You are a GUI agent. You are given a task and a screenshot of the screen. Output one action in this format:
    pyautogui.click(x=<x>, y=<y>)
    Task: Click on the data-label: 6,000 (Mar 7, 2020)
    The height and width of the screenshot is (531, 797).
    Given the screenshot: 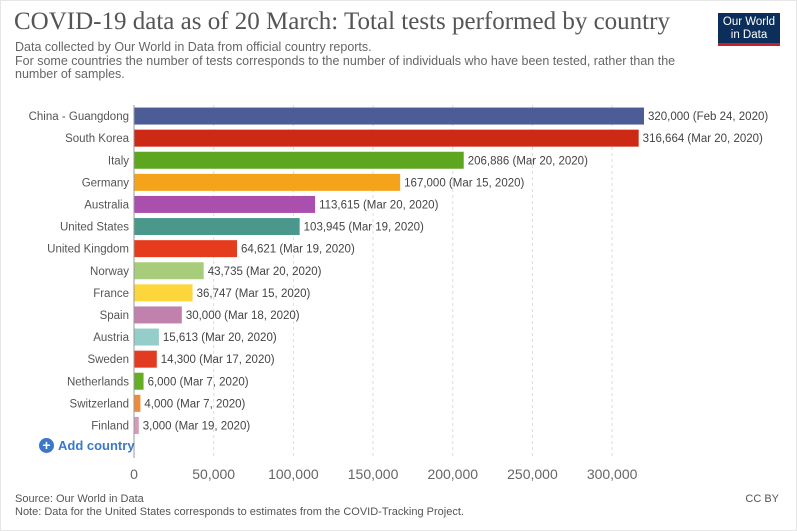 What is the action you would take?
    pyautogui.click(x=198, y=382)
    